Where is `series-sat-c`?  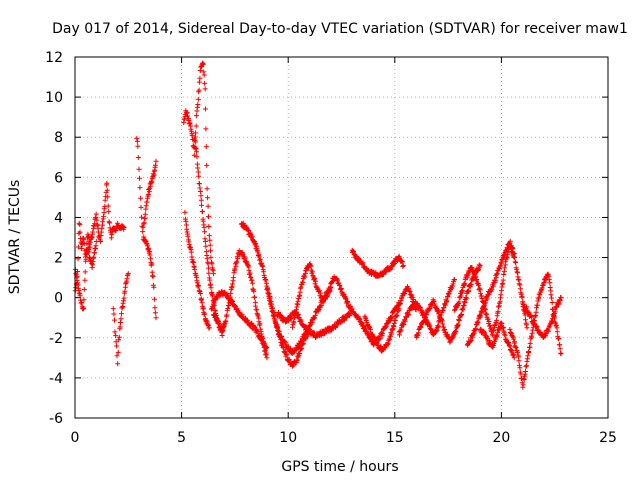
series-sat-c is located at coordinates (120, 319).